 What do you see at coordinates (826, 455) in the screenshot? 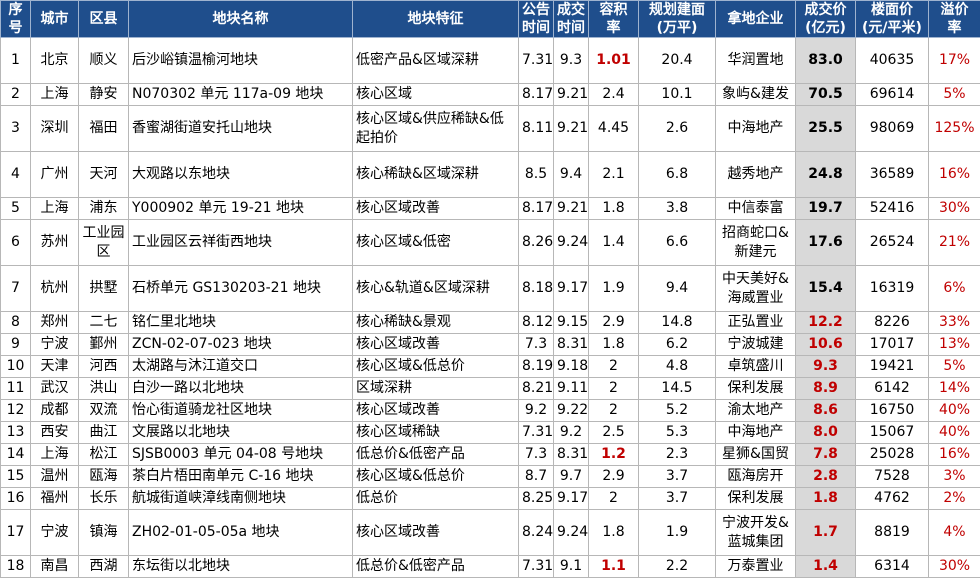
I see `table-cell: 7.8` at bounding box center [826, 455].